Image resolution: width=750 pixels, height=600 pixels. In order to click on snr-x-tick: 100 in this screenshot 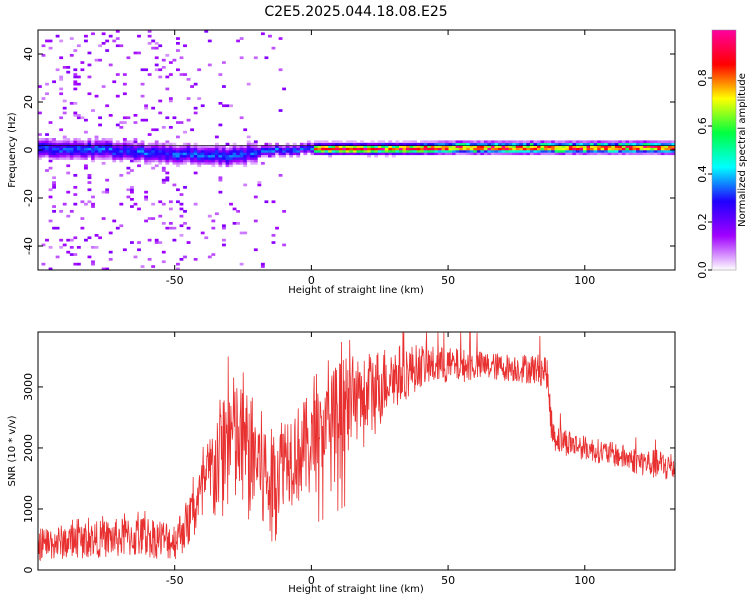, I will do `click(584, 459)`.